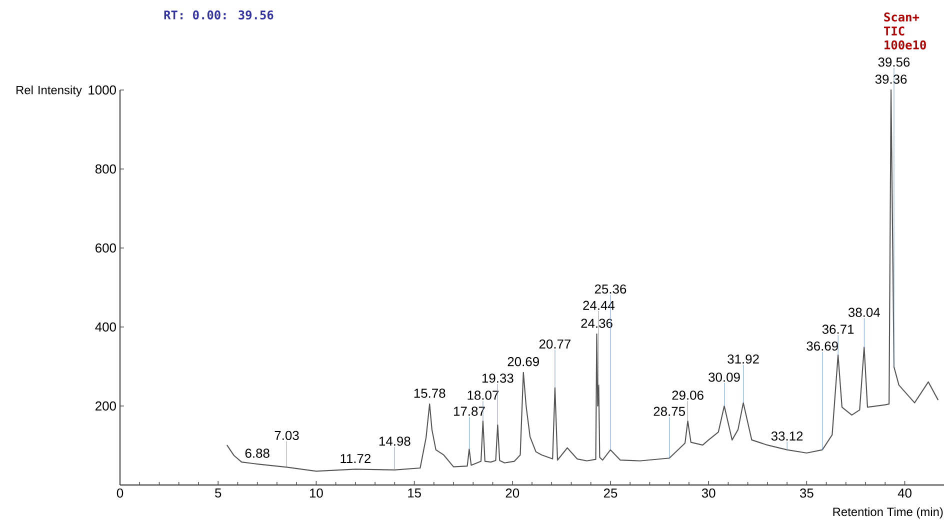 This screenshot has height=524, width=949. Describe the element at coordinates (610, 289) in the screenshot. I see `annotation: 25.36` at that location.